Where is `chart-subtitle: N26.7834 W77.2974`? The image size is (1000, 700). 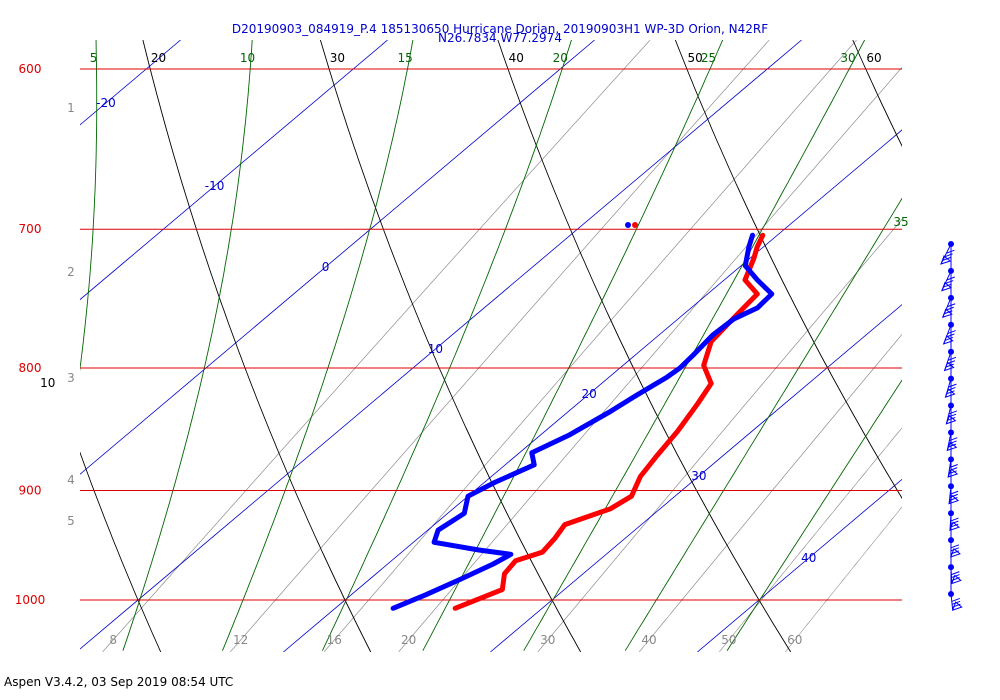
chart-subtitle: N26.7834 W77.2974 is located at coordinates (500, 38).